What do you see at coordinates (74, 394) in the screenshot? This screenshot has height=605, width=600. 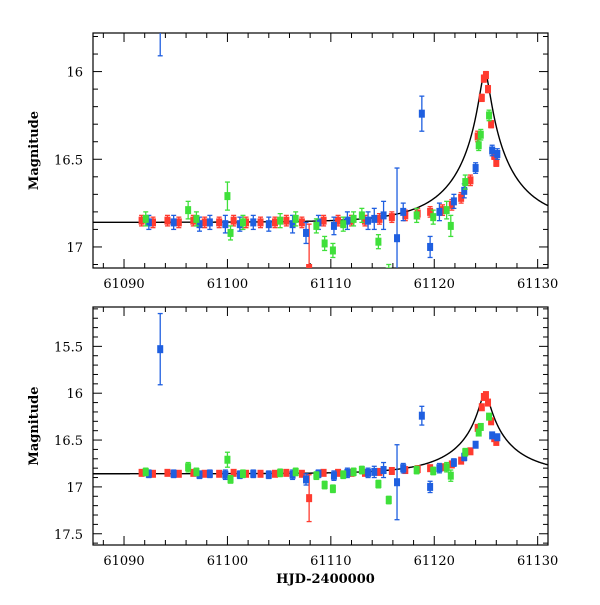 I see `y-tick-label: 16` at bounding box center [74, 394].